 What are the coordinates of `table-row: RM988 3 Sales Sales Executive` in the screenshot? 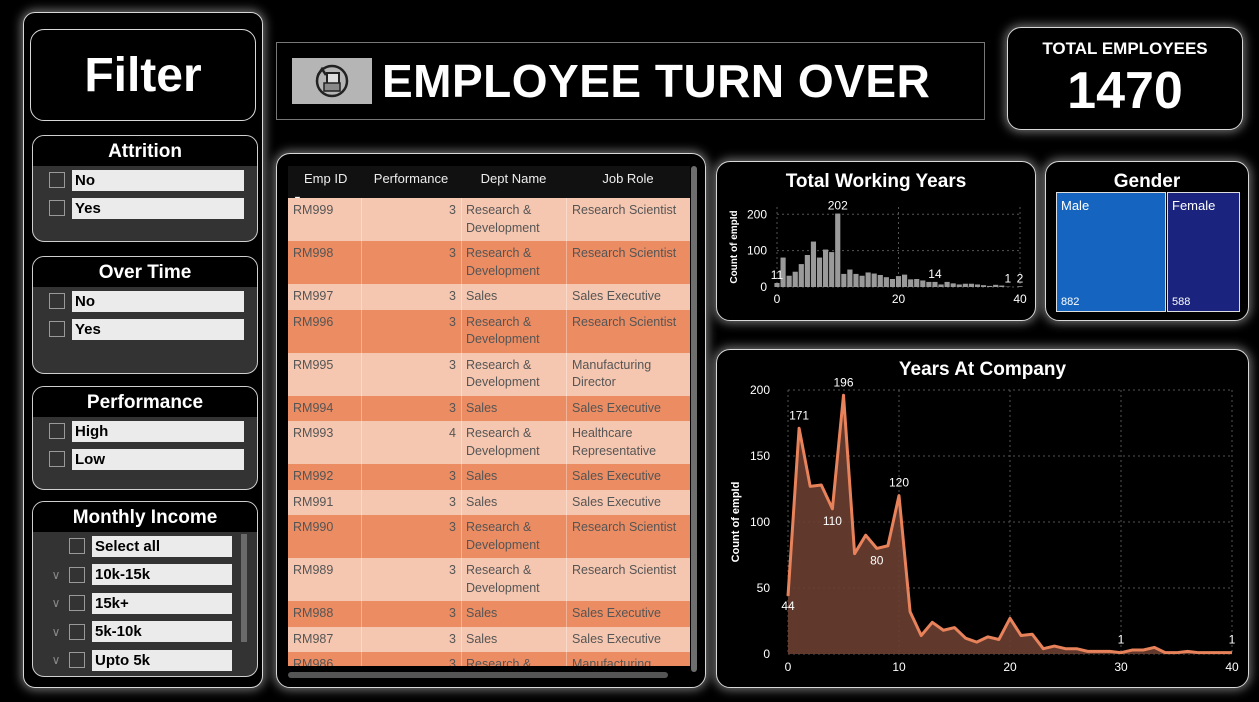 It's located at (489, 614).